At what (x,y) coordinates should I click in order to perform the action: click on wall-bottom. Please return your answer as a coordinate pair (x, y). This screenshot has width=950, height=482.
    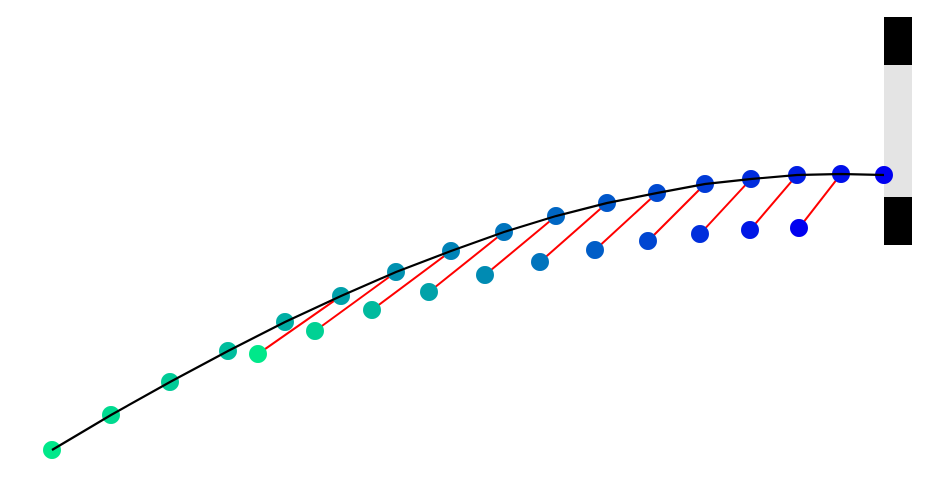
    Looking at the image, I should click on (898, 221).